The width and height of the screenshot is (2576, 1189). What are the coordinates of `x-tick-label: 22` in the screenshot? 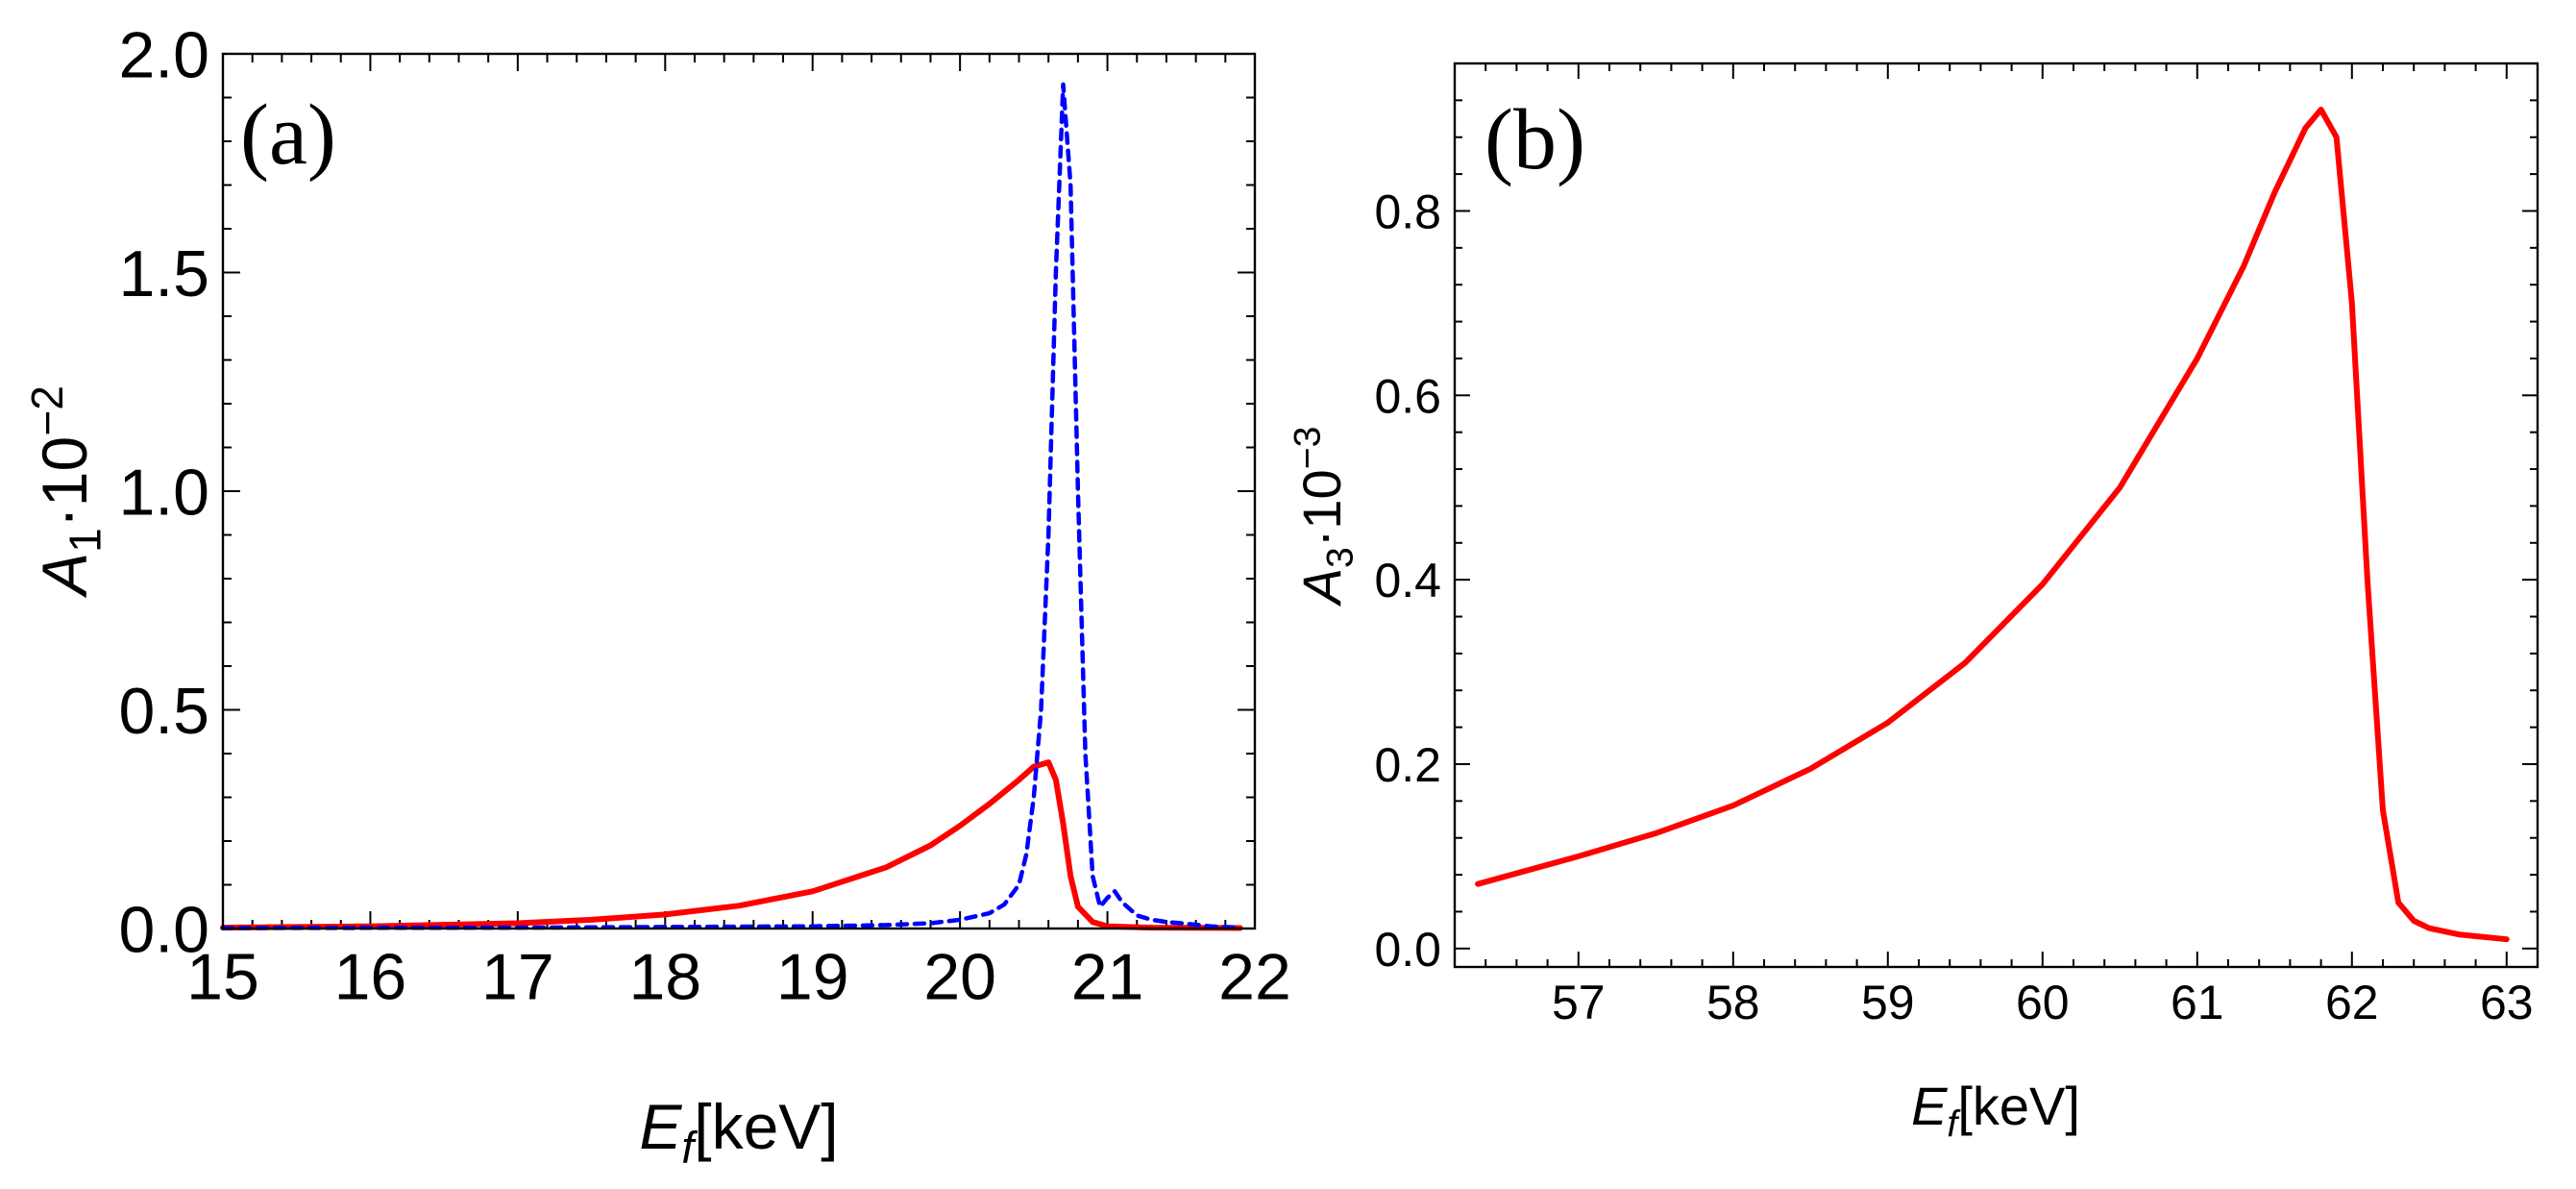 It's located at (1254, 976).